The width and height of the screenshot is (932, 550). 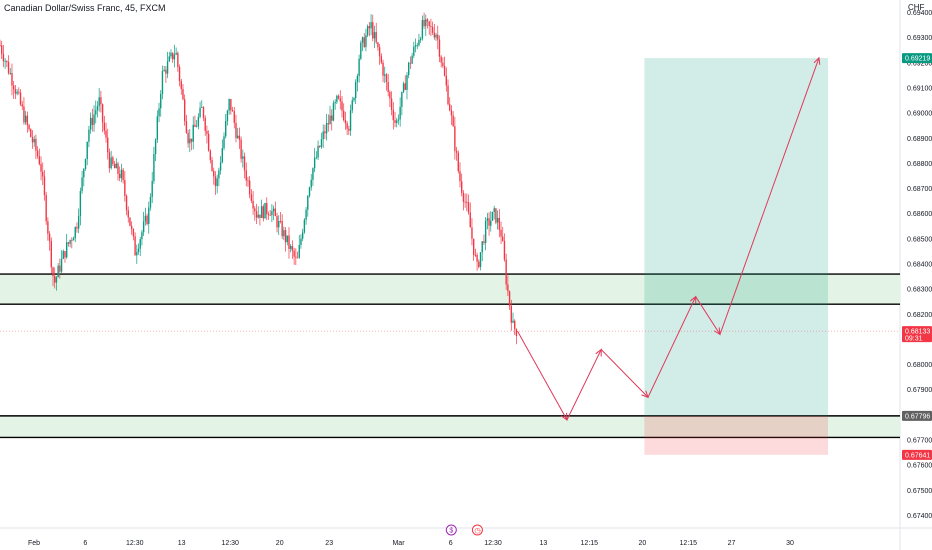 I want to click on price-badge-label-2: 0.67796, so click(x=917, y=416).